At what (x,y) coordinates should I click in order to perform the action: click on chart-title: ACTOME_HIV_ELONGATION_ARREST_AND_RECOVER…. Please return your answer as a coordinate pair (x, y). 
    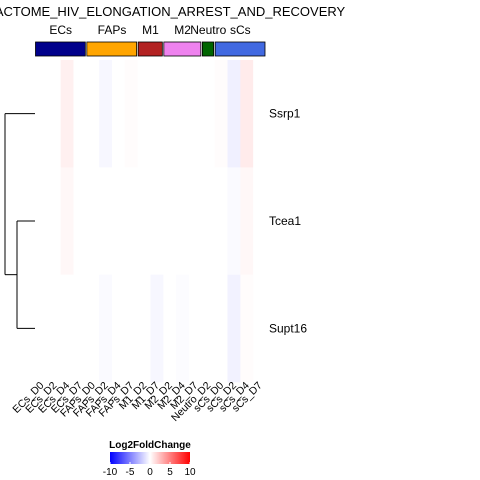
    Looking at the image, I should click on (173, 11).